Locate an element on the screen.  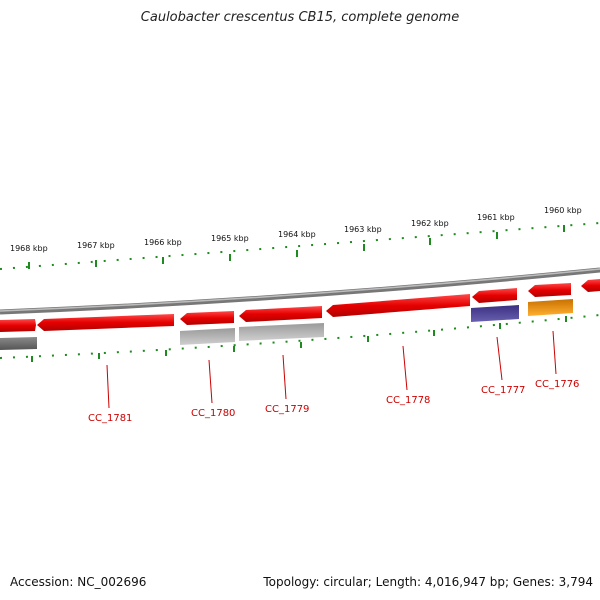
genome-backbone is located at coordinates (300, 291).